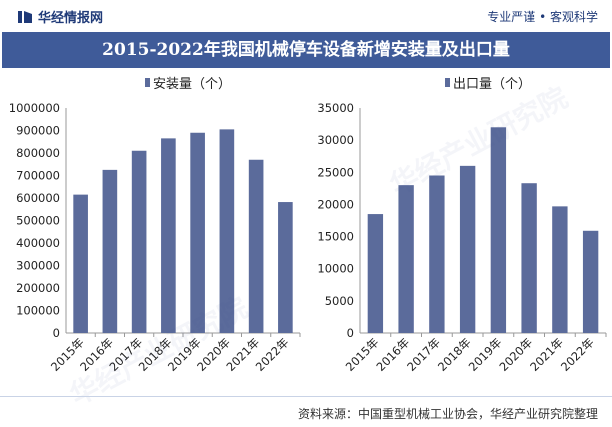  Describe the element at coordinates (335, 269) in the screenshot. I see `y-tick-label: 10000` at that location.